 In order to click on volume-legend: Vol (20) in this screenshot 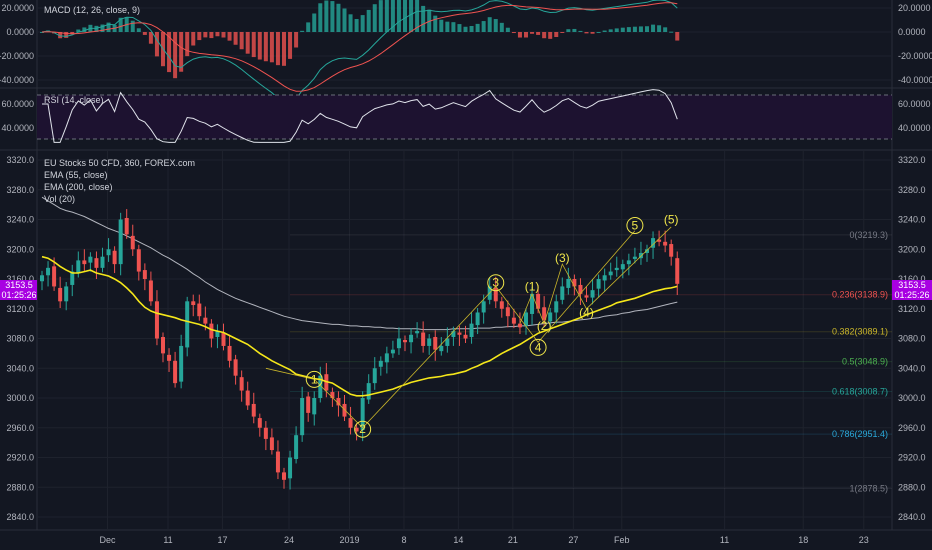, I will do `click(59, 199)`.